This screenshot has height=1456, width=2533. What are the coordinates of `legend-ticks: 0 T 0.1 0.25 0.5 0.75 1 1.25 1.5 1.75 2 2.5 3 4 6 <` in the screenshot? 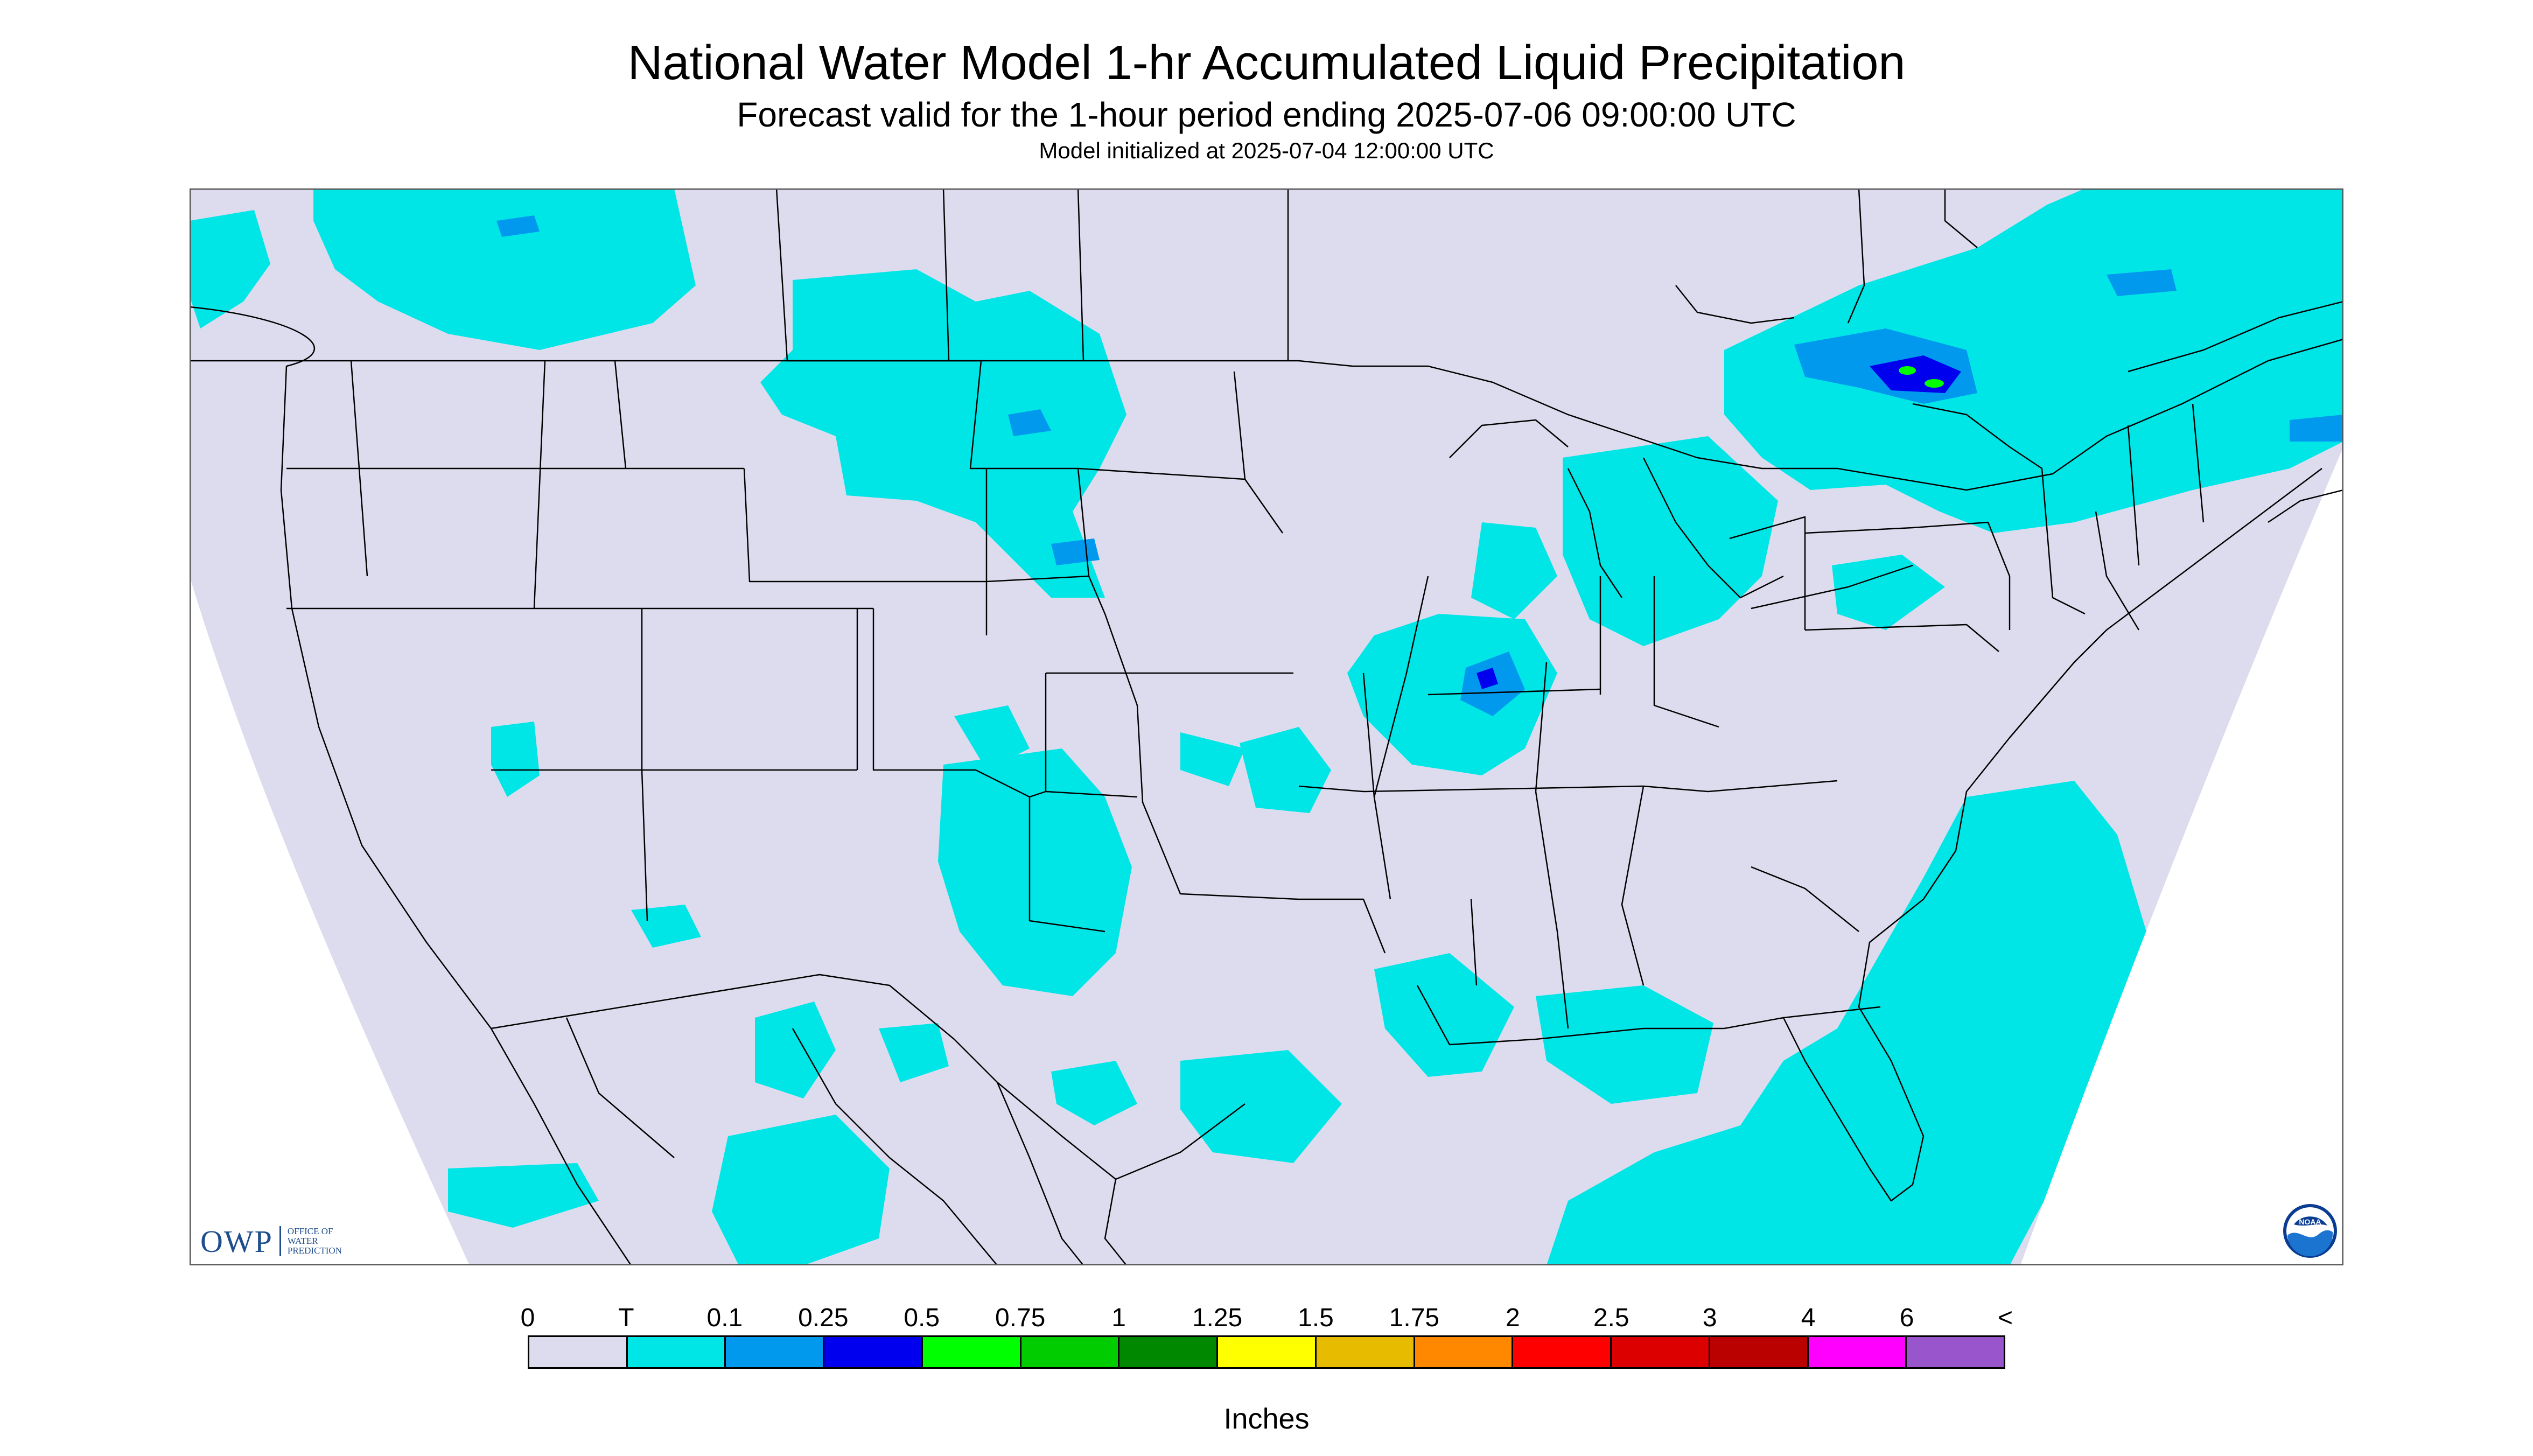 It's located at (1267, 1319).